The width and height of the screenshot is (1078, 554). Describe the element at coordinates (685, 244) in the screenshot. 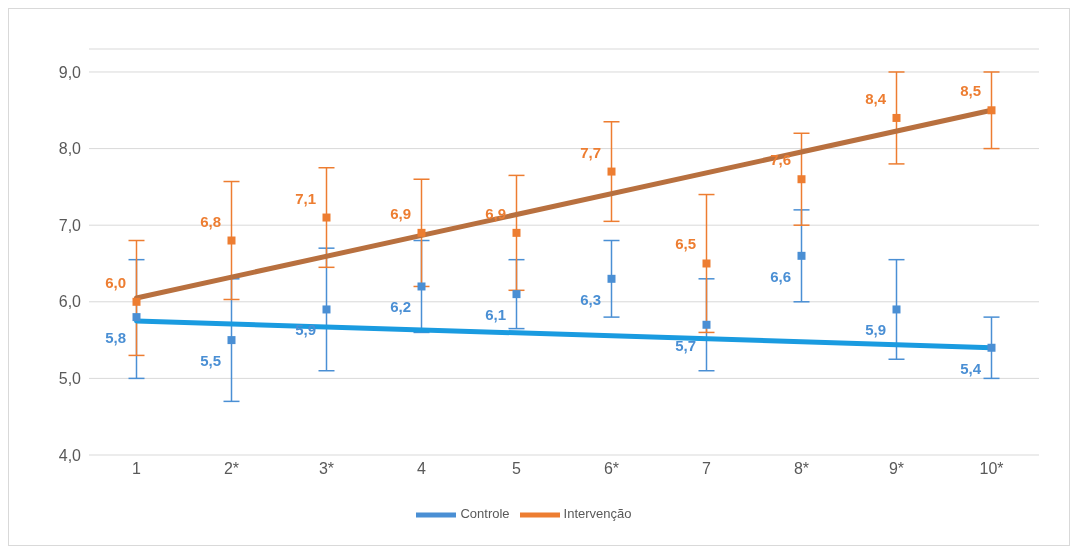

I see `data-label: 6,5` at that location.